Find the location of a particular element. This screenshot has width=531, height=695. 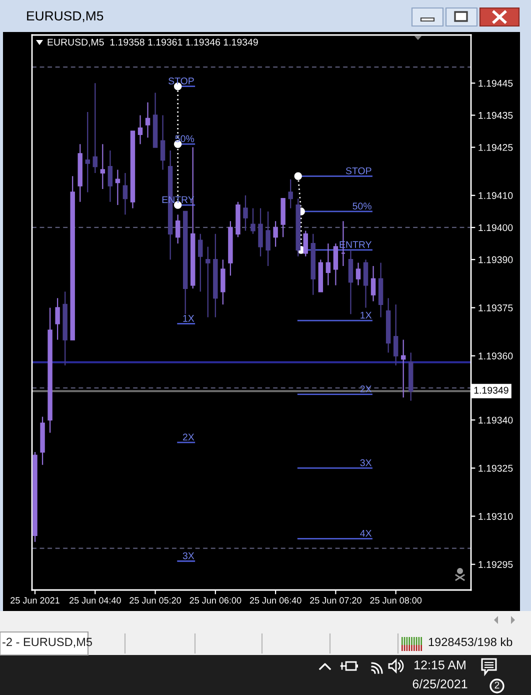

x-tick-label: 25 Jun 07:20 is located at coordinates (336, 600).